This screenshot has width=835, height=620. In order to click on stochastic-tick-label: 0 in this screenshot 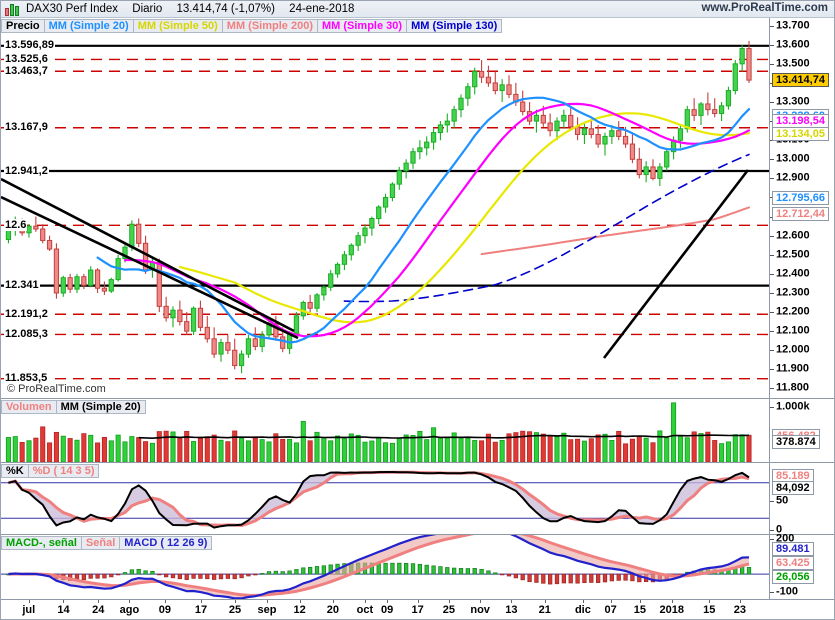, I will do `click(779, 529)`.